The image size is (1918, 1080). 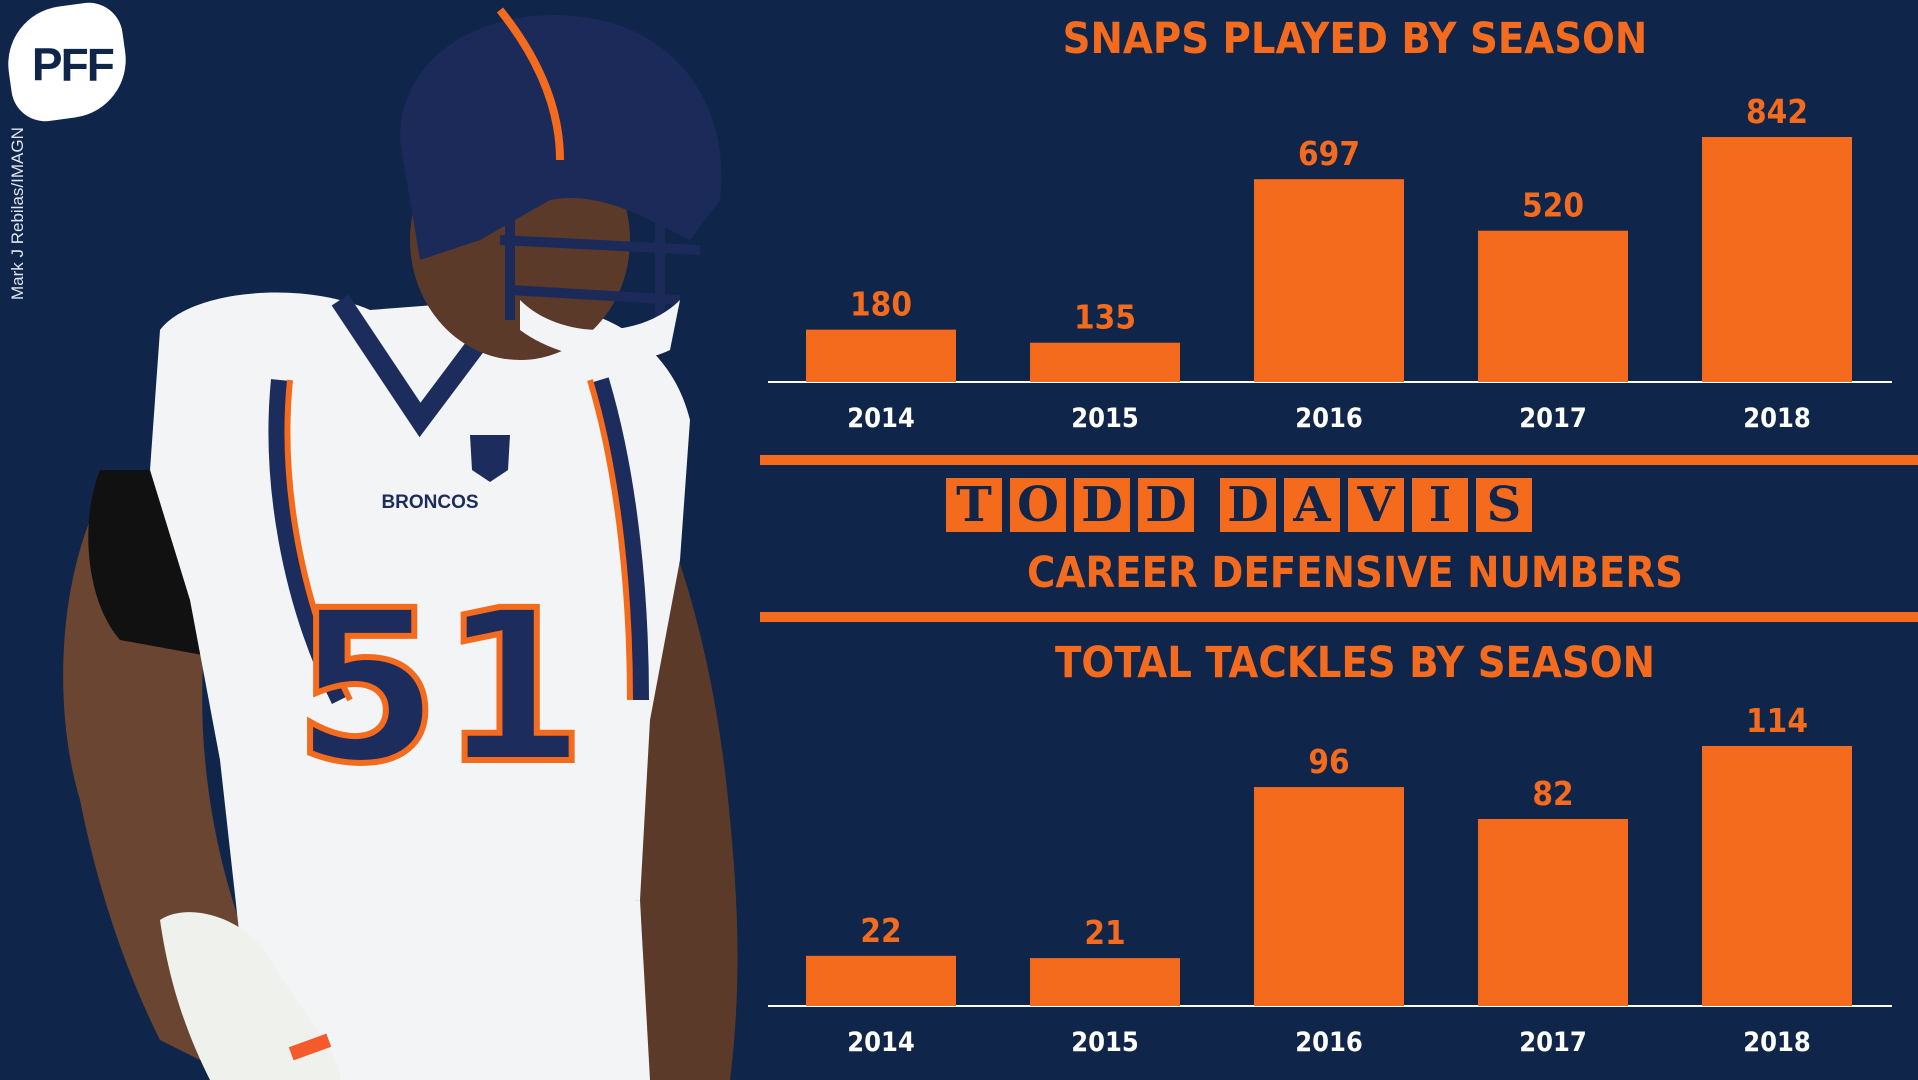 I want to click on name-letter: A, so click(x=1312, y=505).